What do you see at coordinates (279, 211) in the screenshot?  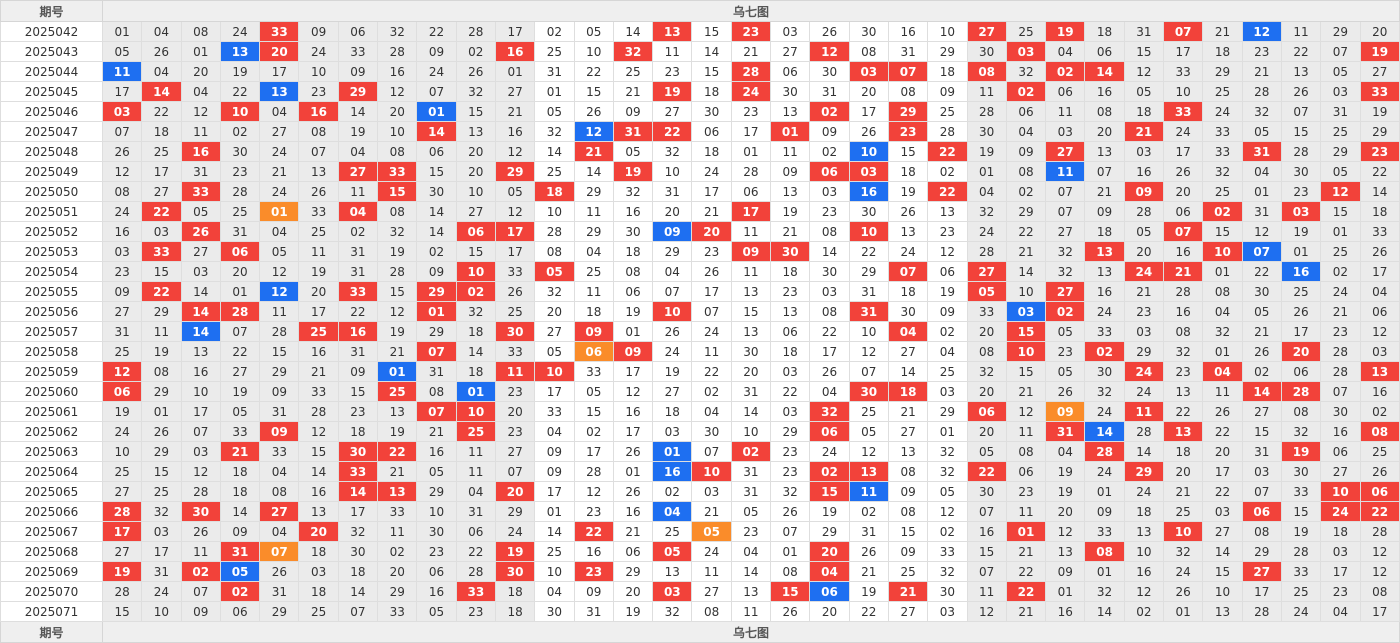 I see `number-cell: 01` at bounding box center [279, 211].